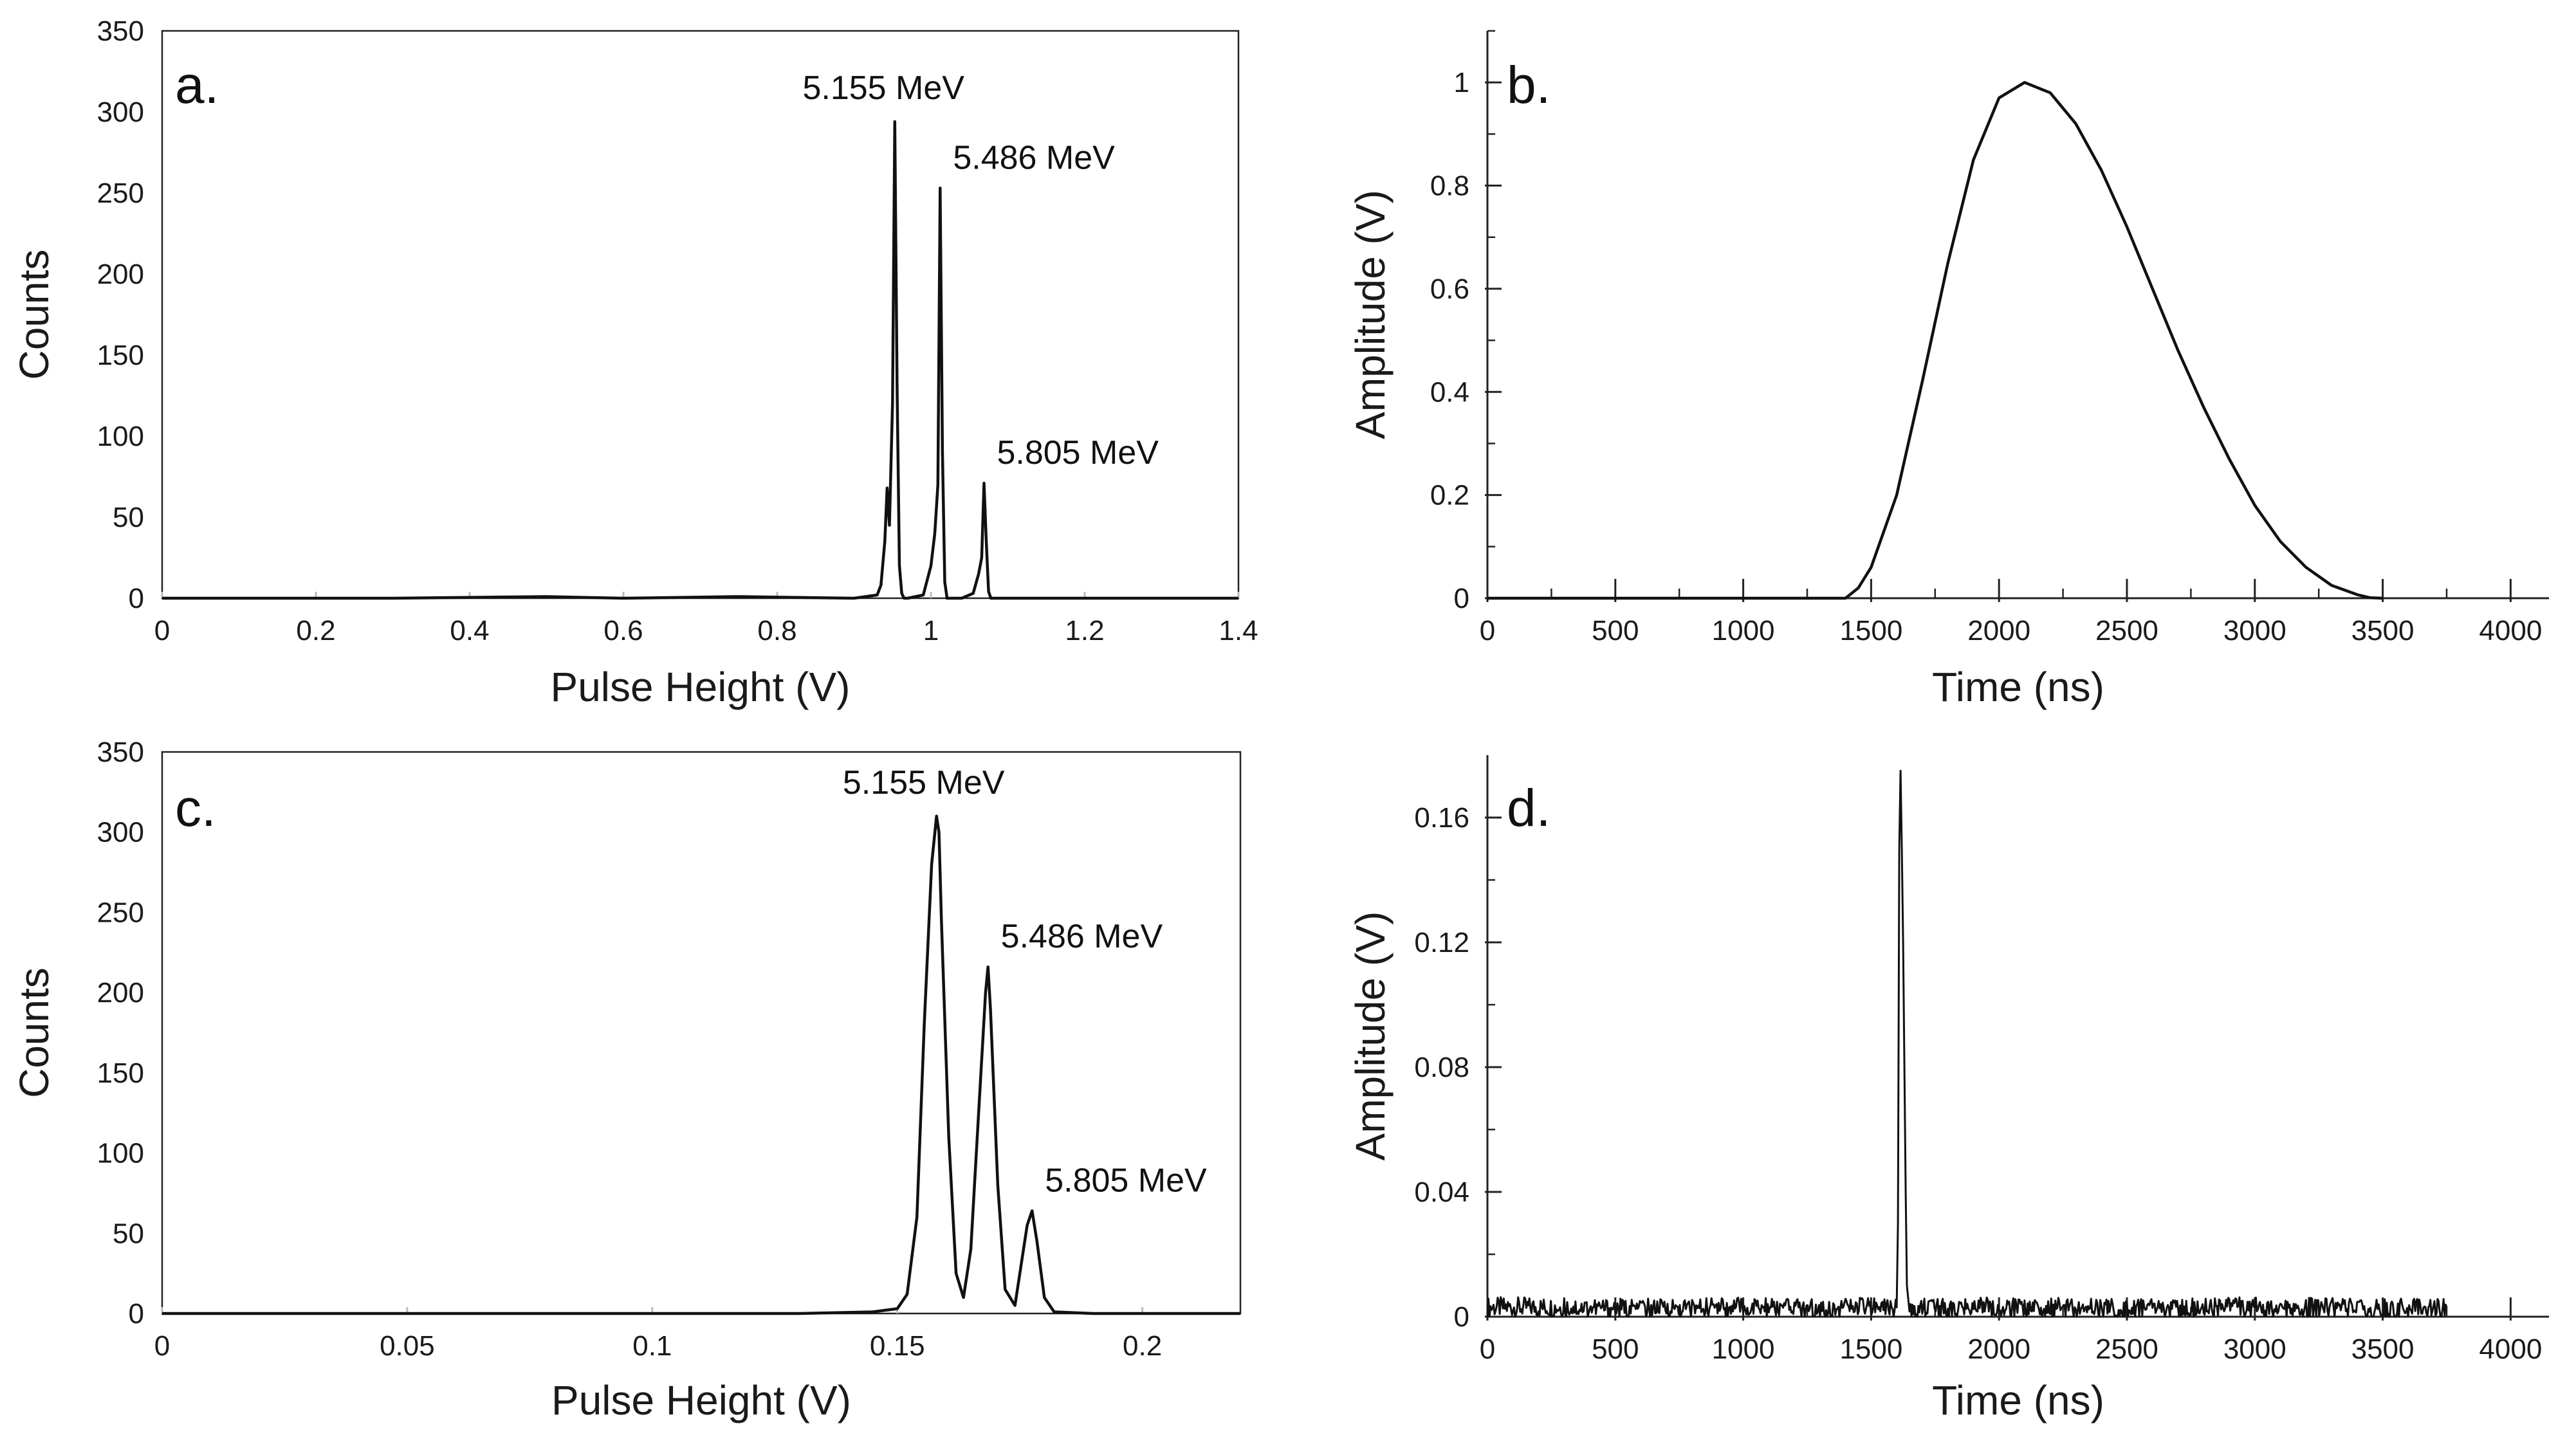  I want to click on panel-label: c., so click(195, 808).